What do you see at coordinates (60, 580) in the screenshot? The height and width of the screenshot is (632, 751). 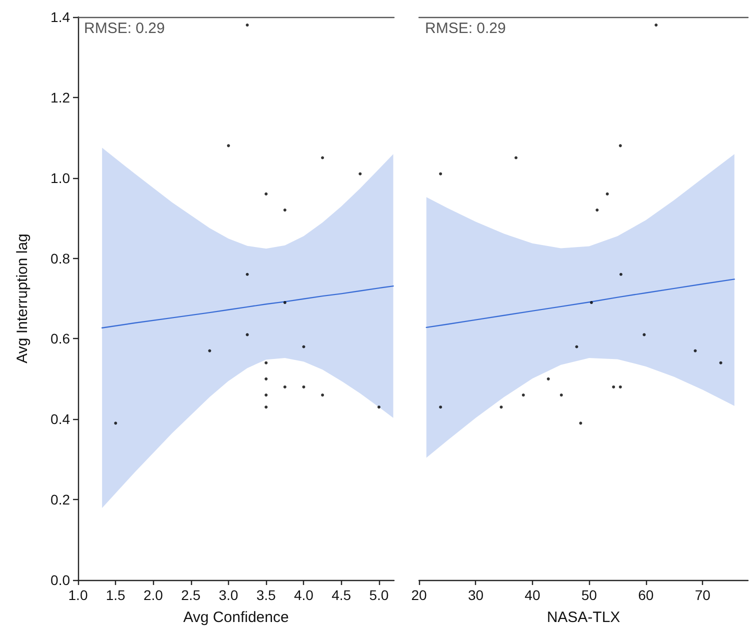 I see `y-tick-label: 0.0` at bounding box center [60, 580].